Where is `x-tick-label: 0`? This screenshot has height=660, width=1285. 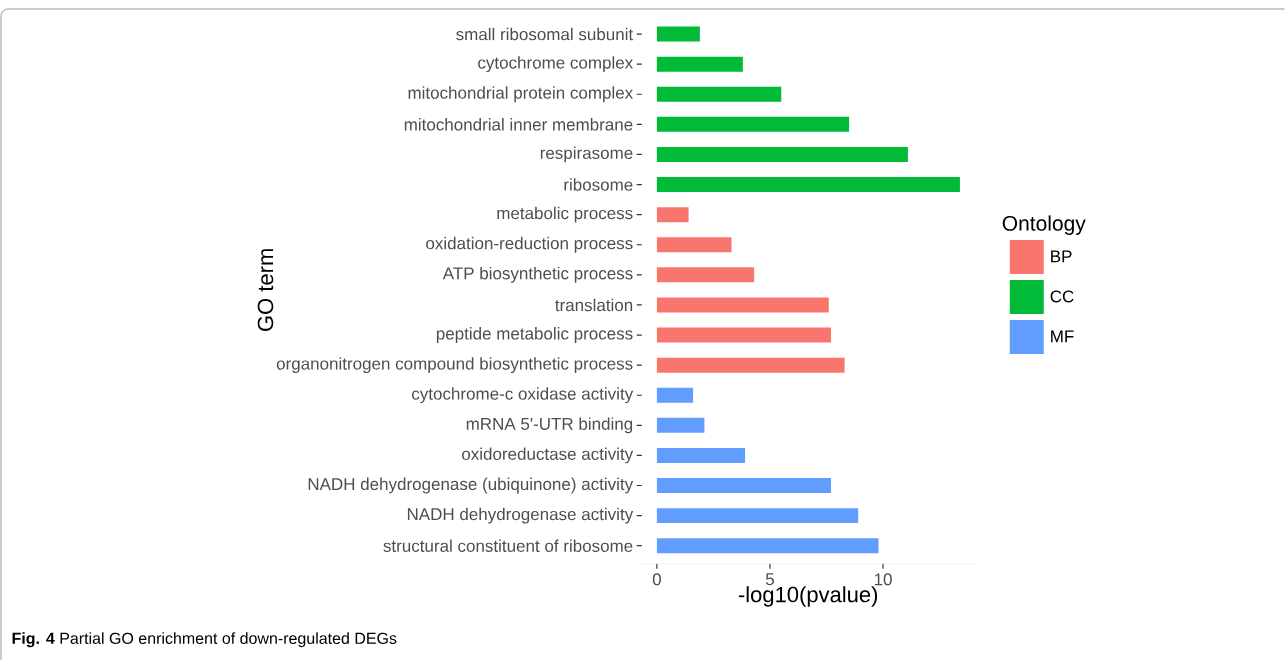 x-tick-label: 0 is located at coordinates (656, 579).